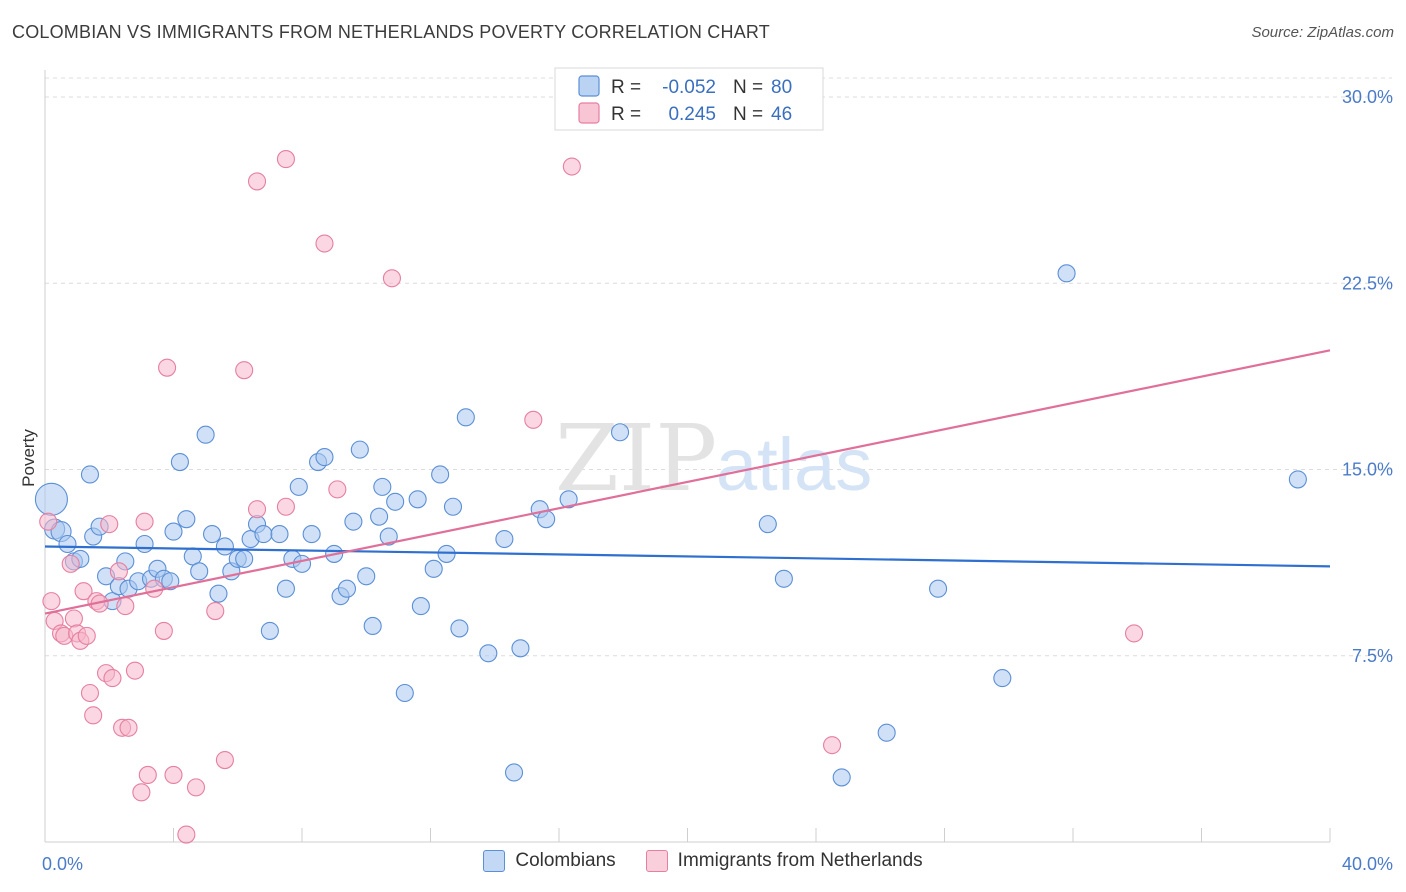 The image size is (1406, 892). What do you see at coordinates (589, 86) in the screenshot?
I see `legend-swatch-colombians` at bounding box center [589, 86].